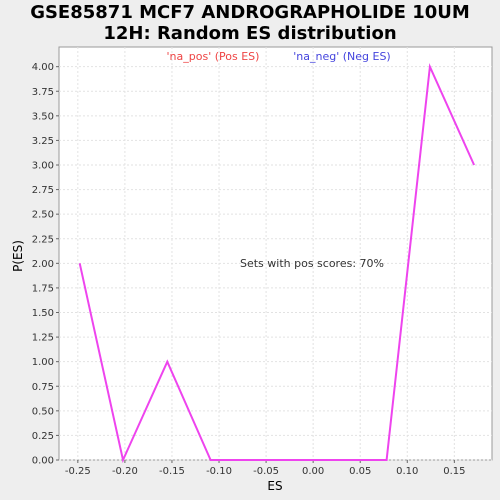  I want to click on y-tick-label: 2.75, so click(43, 190).